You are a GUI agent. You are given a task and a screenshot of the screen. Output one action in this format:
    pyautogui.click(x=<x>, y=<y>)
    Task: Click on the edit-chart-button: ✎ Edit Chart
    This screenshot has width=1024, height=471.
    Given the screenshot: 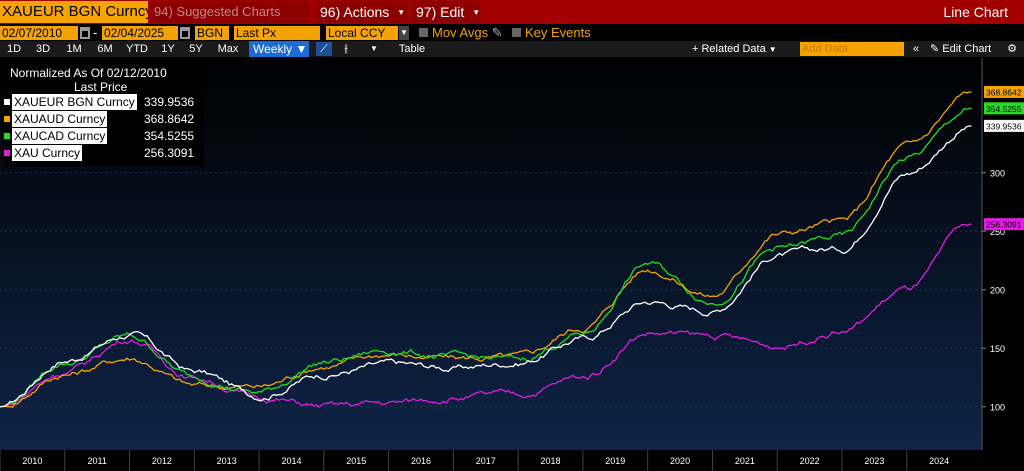 What is the action you would take?
    pyautogui.click(x=960, y=49)
    